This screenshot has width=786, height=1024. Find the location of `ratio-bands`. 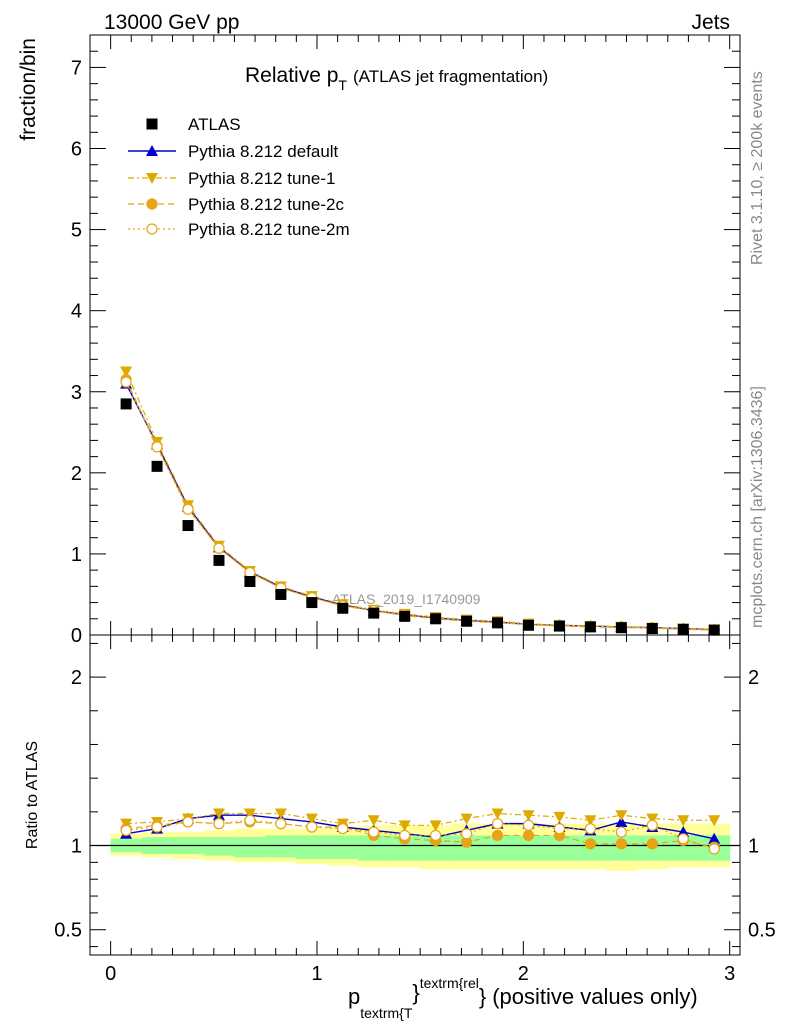

ratio-bands is located at coordinates (420, 847).